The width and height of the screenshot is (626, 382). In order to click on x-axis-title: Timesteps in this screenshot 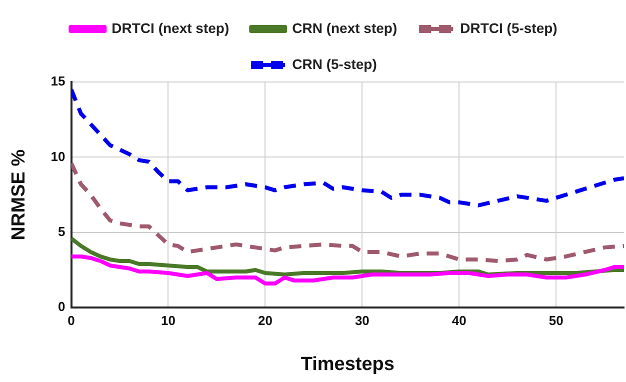, I will do `click(347, 364)`.